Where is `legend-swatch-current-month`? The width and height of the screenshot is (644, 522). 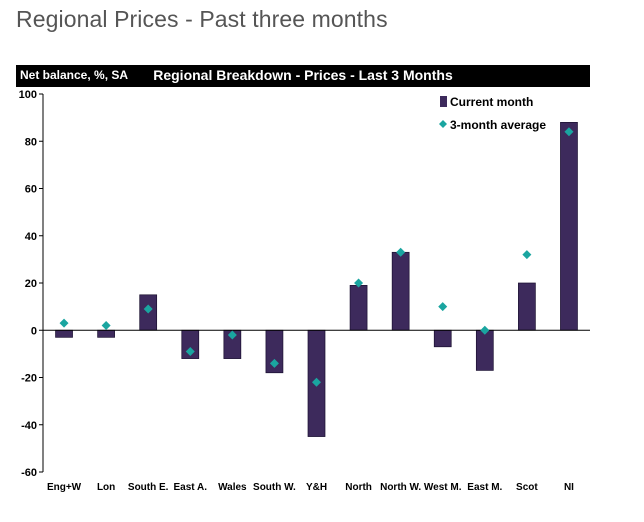 legend-swatch-current-month is located at coordinates (443, 101).